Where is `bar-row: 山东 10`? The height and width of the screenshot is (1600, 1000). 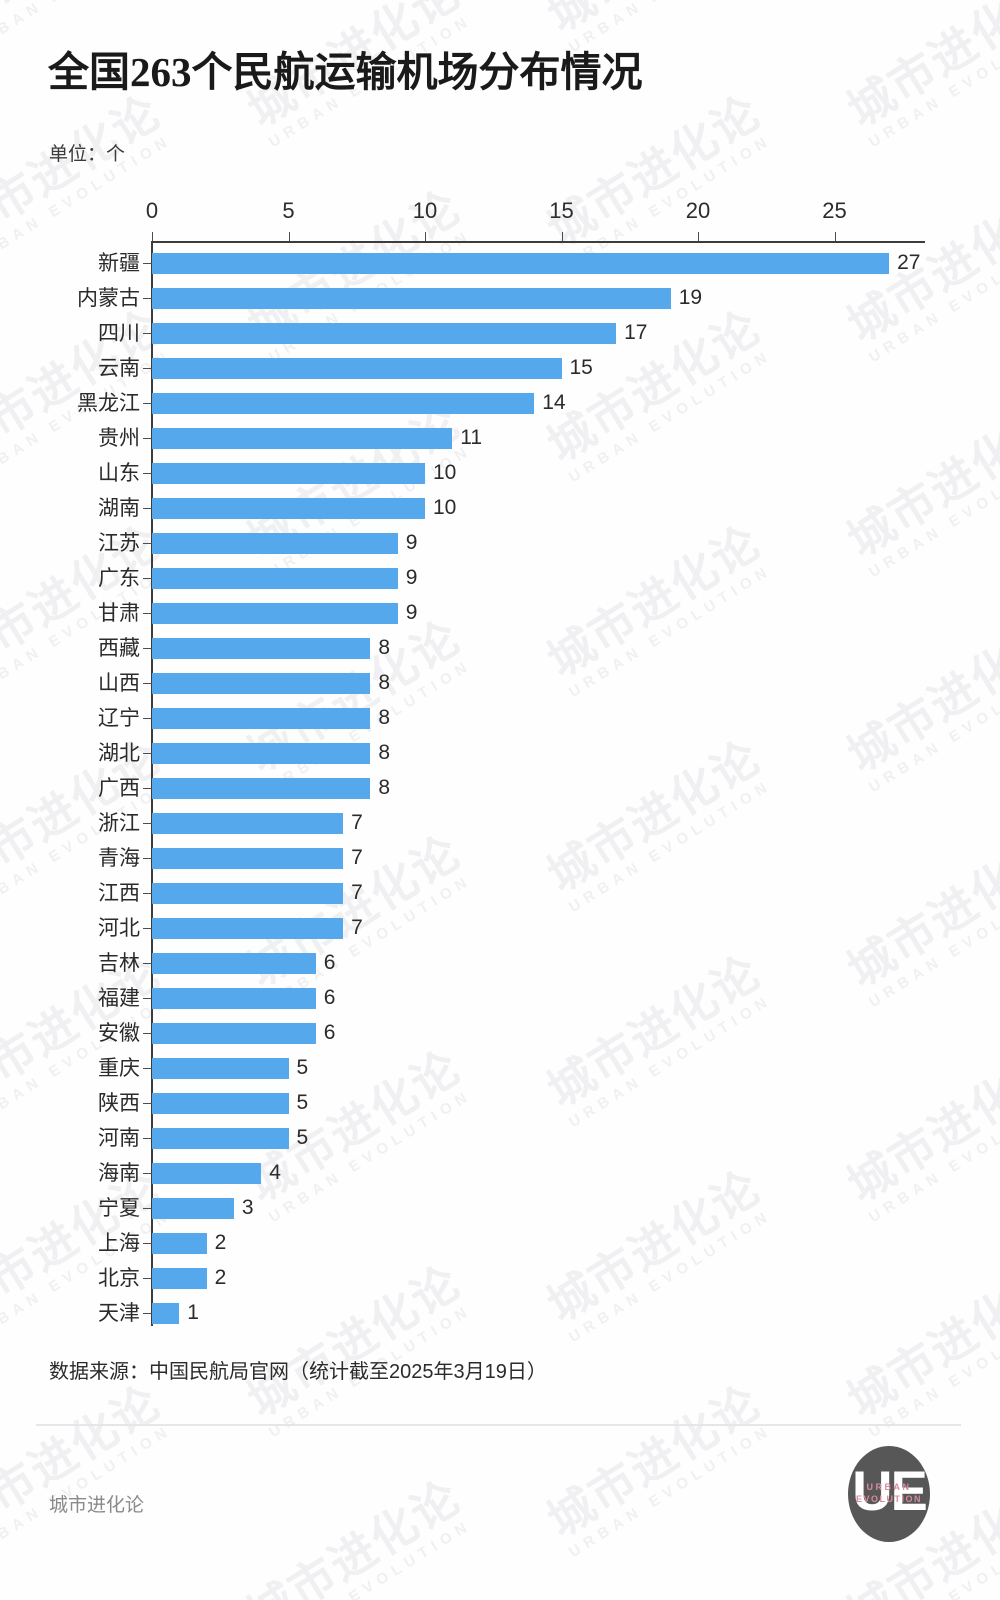
bar-row: 山东 10 is located at coordinates (500, 473).